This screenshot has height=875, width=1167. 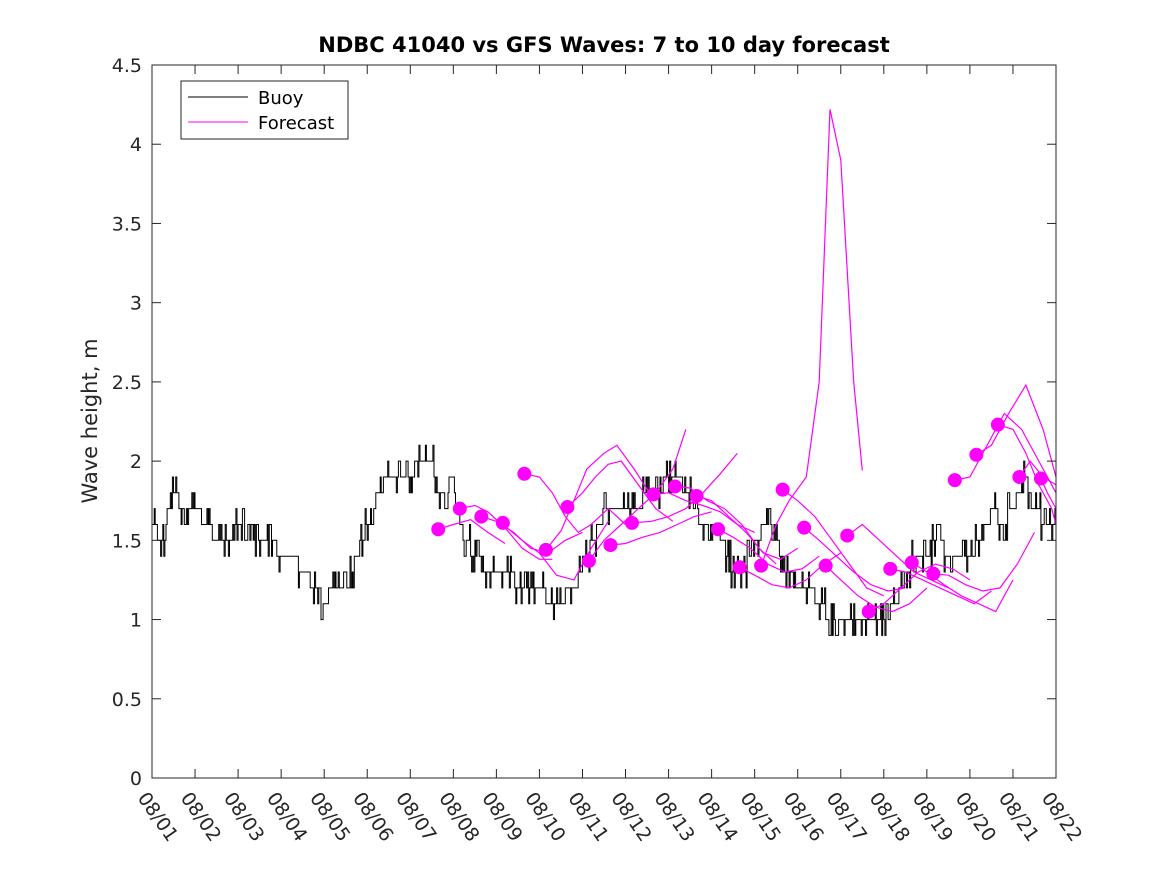 I want to click on y-tick-label: 1, so click(x=136, y=621).